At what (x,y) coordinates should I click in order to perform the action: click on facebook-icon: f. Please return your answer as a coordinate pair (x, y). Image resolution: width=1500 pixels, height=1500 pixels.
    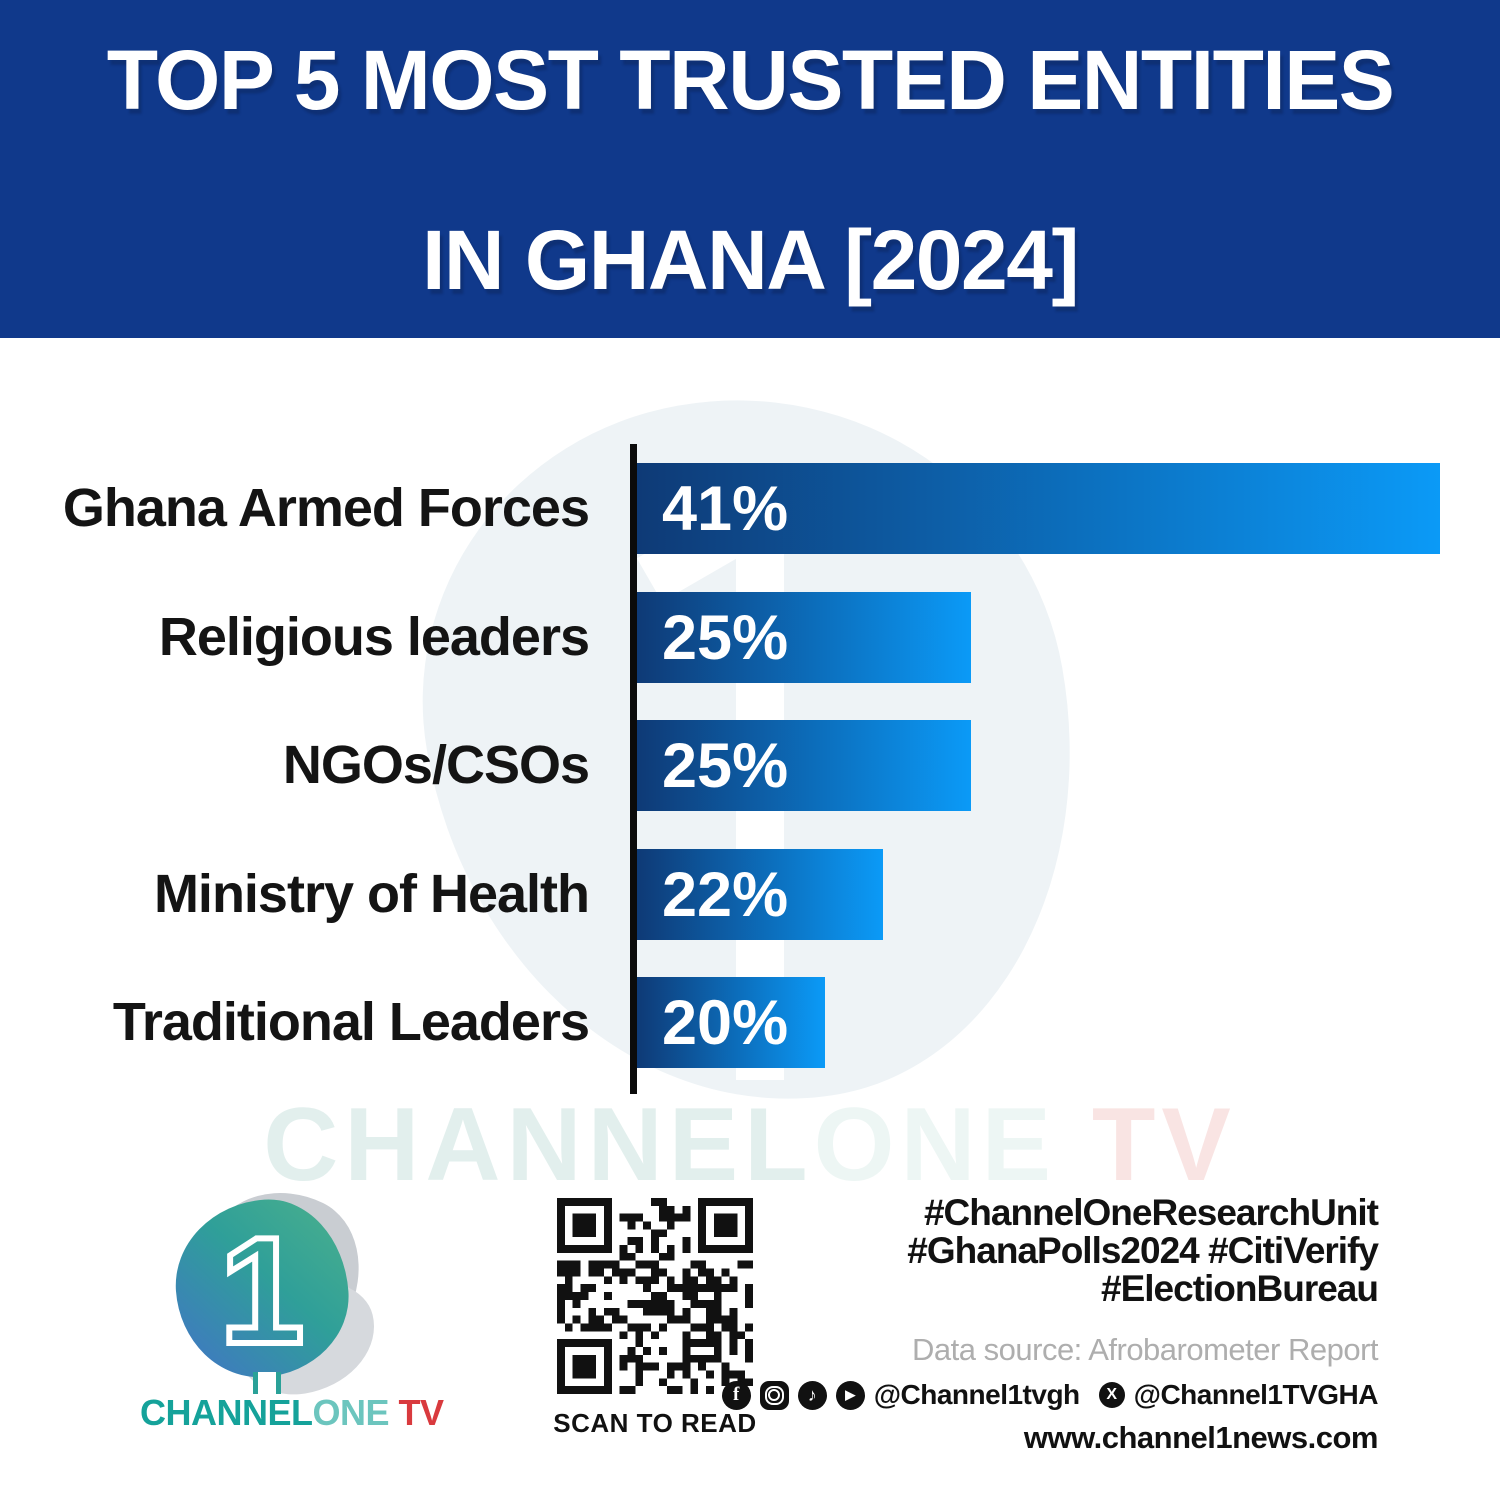
    Looking at the image, I should click on (736, 1395).